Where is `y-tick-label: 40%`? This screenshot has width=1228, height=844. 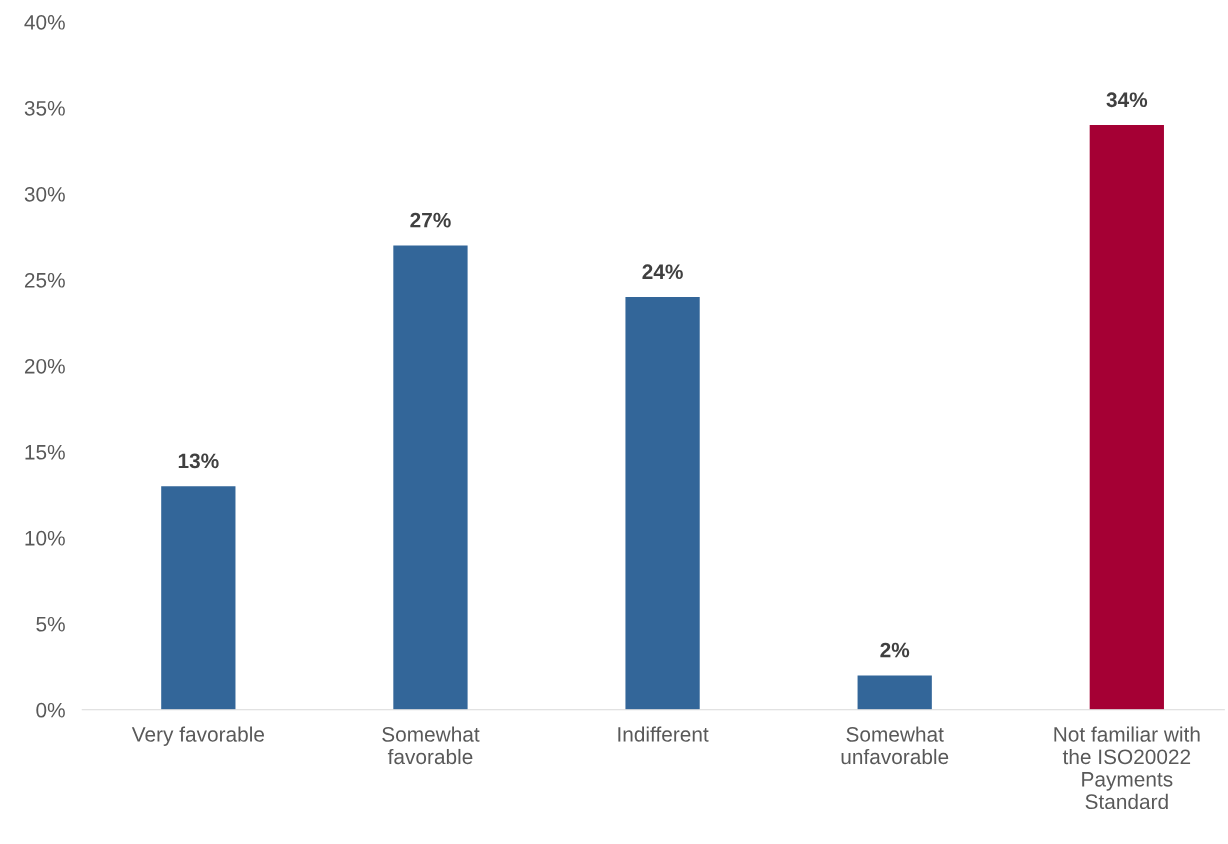 y-tick-label: 40% is located at coordinates (44, 22).